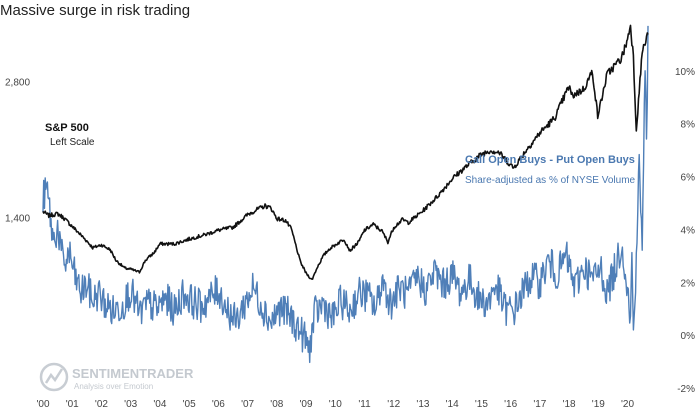 This screenshot has width=700, height=411. Describe the element at coordinates (113, 386) in the screenshot. I see `logo-tagline: Analysis over Emotion` at that location.